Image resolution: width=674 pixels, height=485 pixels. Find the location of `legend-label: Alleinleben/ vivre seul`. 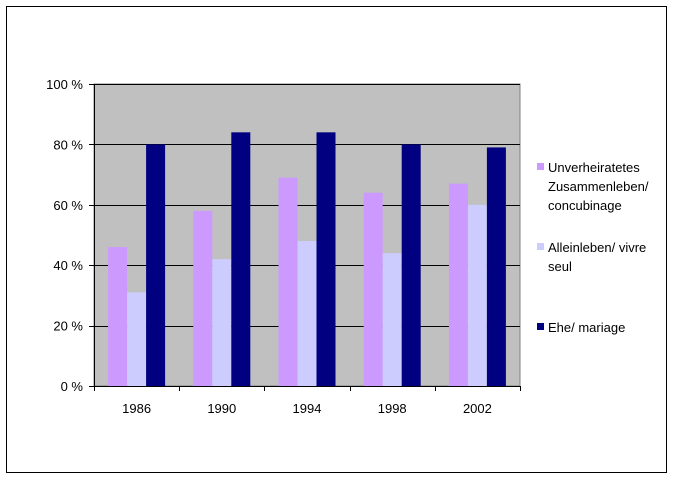

legend-label: Alleinleben/ vivre seul is located at coordinates (597, 257).